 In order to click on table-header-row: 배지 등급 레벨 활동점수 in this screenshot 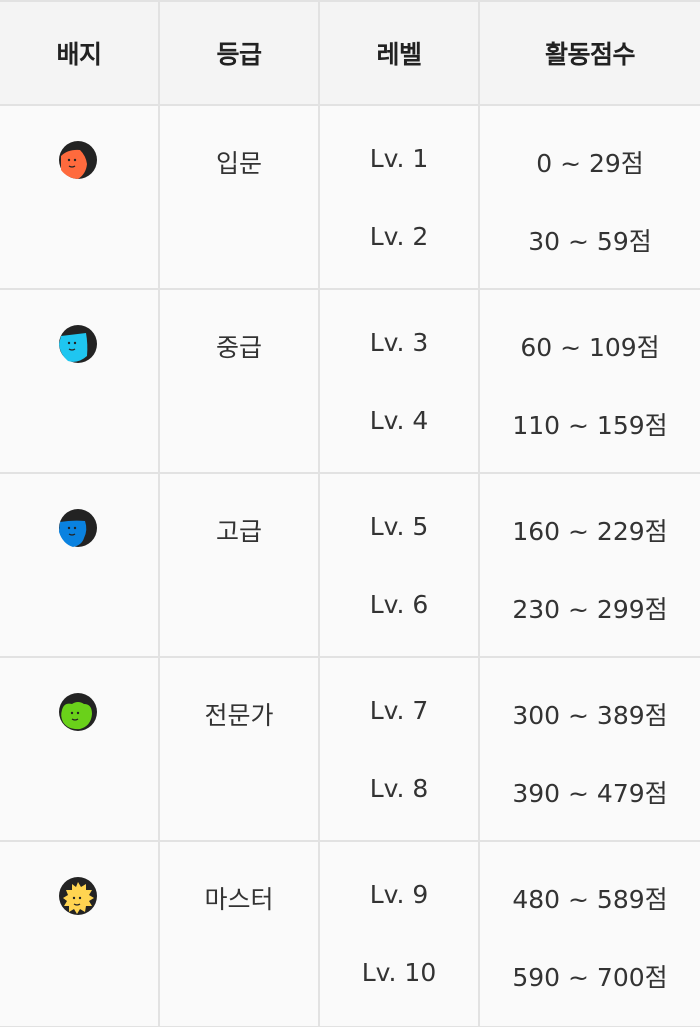, I will do `click(350, 54)`.